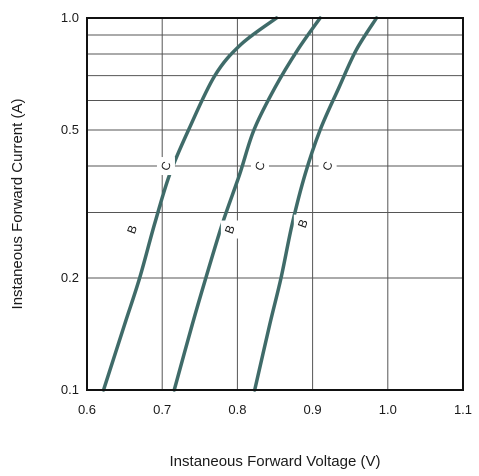 This screenshot has width=479, height=476. What do you see at coordinates (70, 17) in the screenshot?
I see `y-tick-label: 1.0` at bounding box center [70, 17].